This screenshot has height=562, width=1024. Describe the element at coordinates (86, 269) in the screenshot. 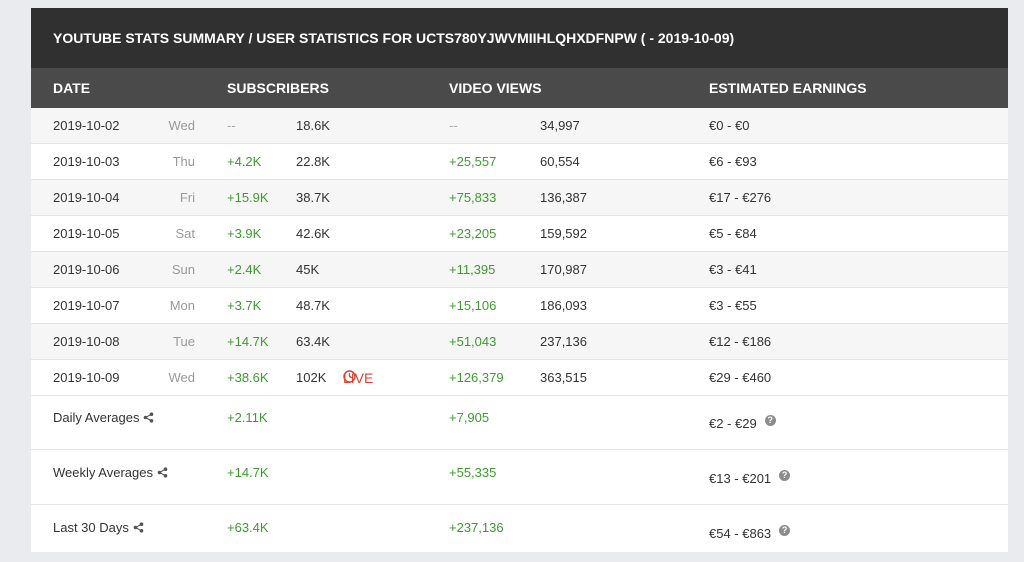

I see `row-date: 2019-10-06` at that location.